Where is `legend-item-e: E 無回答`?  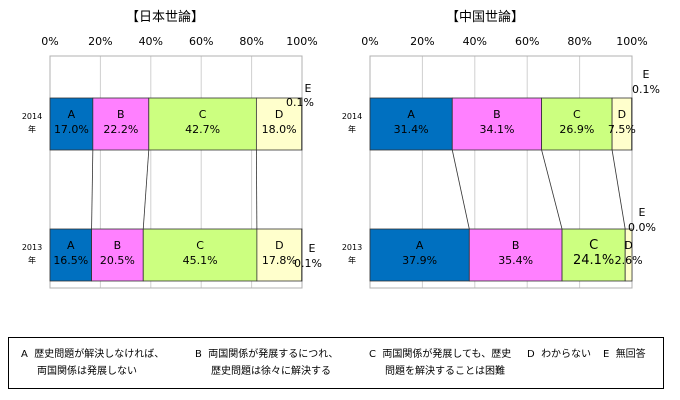
legend-item-e: E 無回答 is located at coordinates (624, 354).